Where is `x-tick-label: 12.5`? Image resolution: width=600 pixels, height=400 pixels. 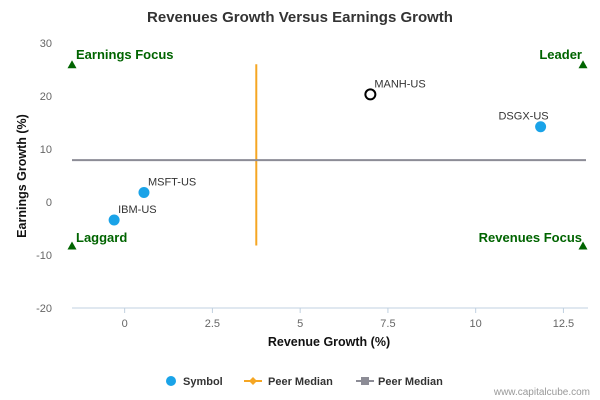 x-tick-label: 12.5 is located at coordinates (563, 324).